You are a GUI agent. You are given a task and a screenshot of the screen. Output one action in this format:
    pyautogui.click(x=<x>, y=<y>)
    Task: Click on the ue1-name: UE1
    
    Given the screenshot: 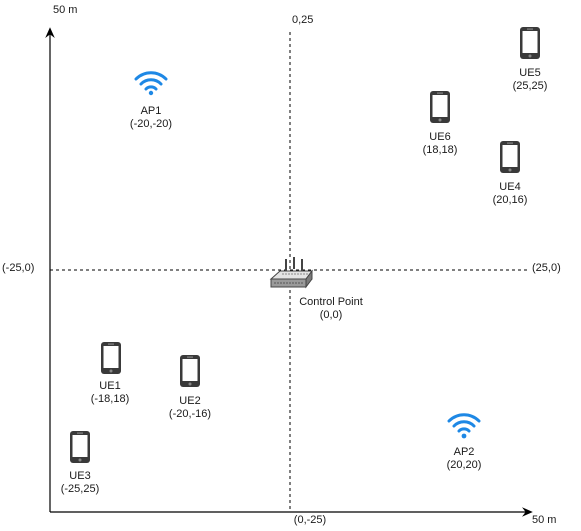 What is the action you would take?
    pyautogui.click(x=110, y=386)
    